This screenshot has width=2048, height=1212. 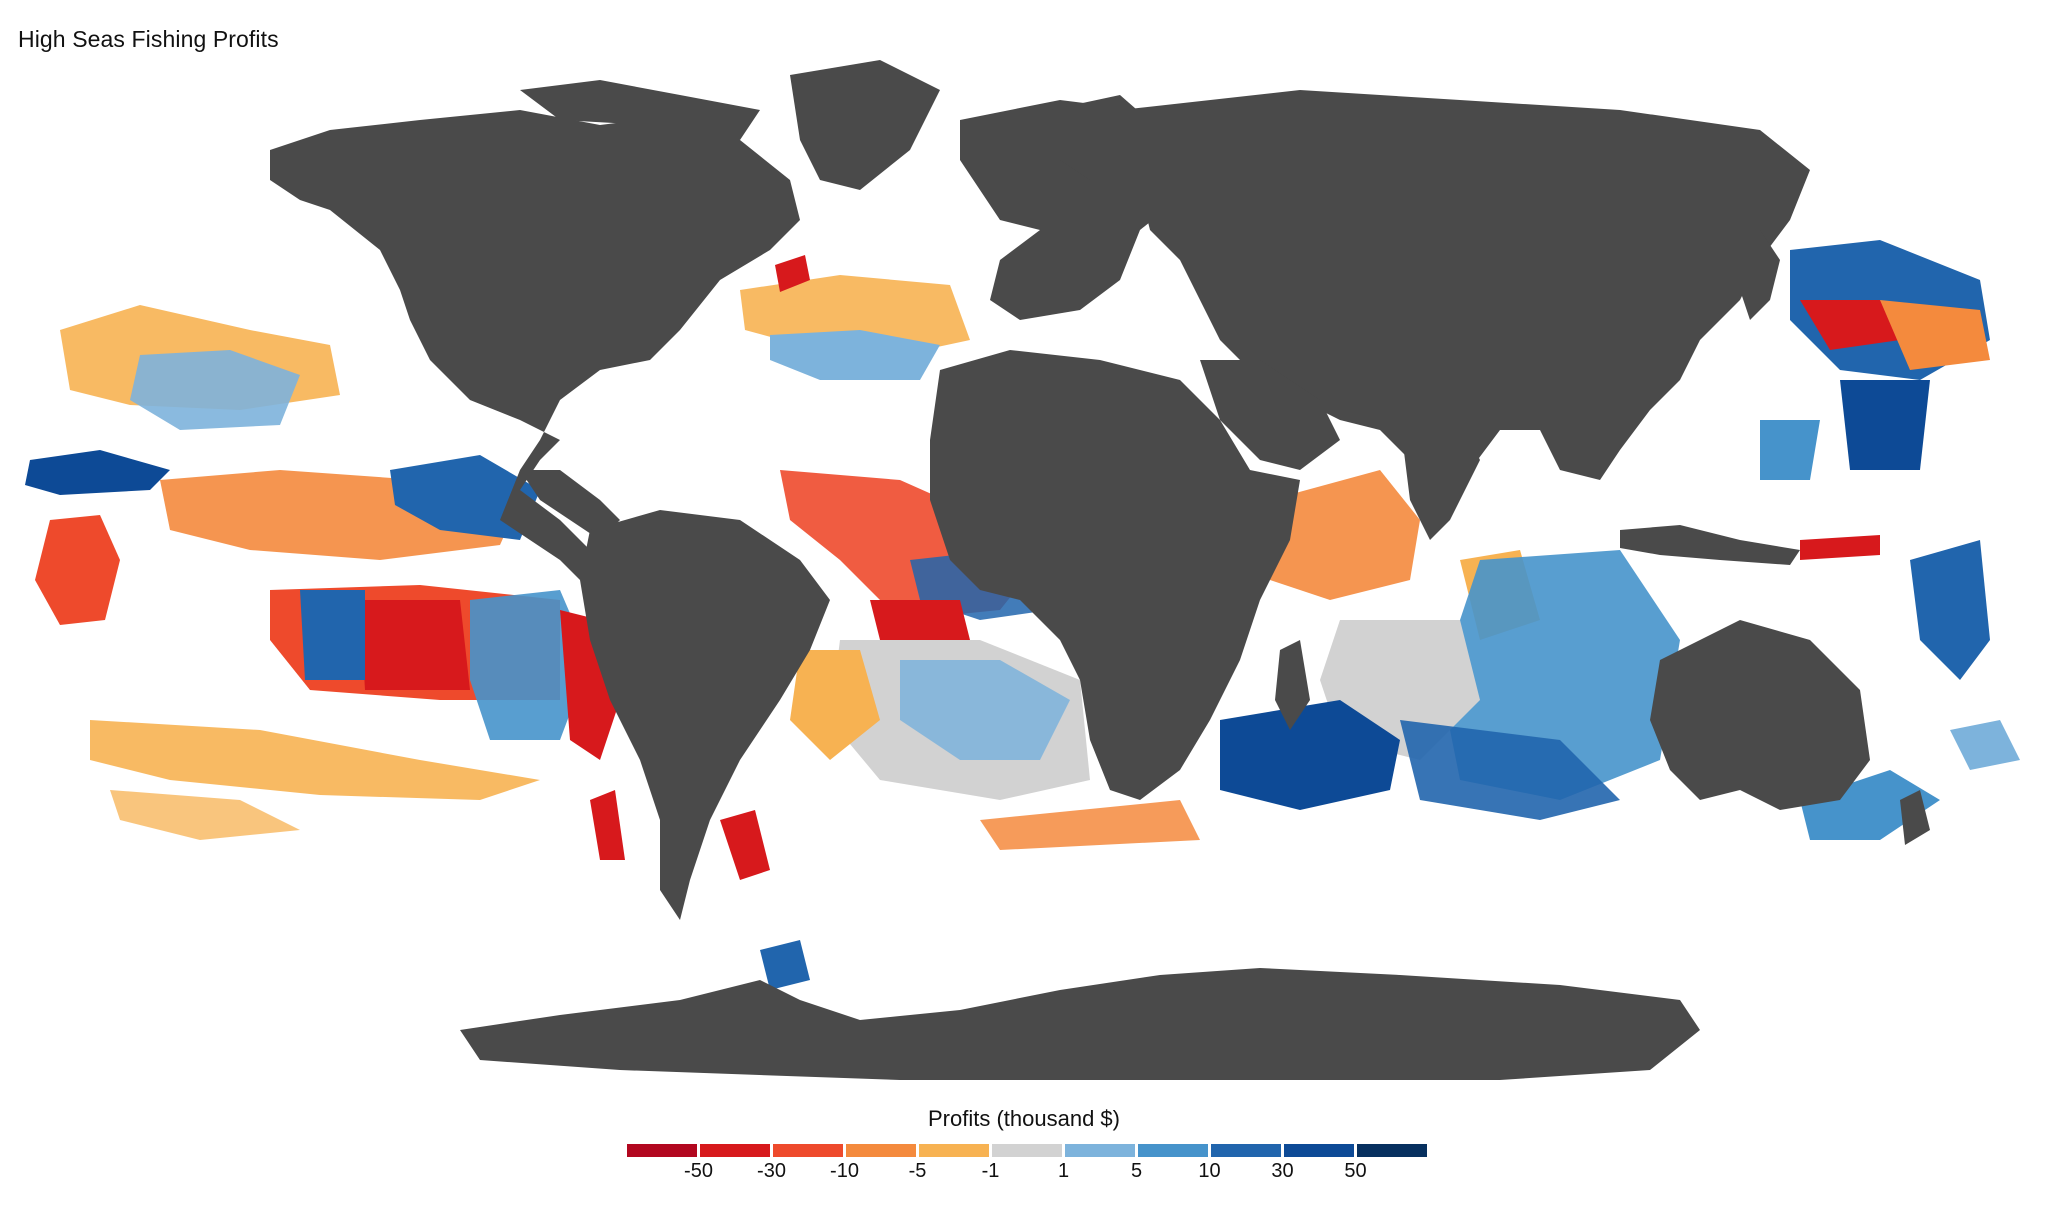 I want to click on legend-tick-label: -50, so click(x=698, y=1171).